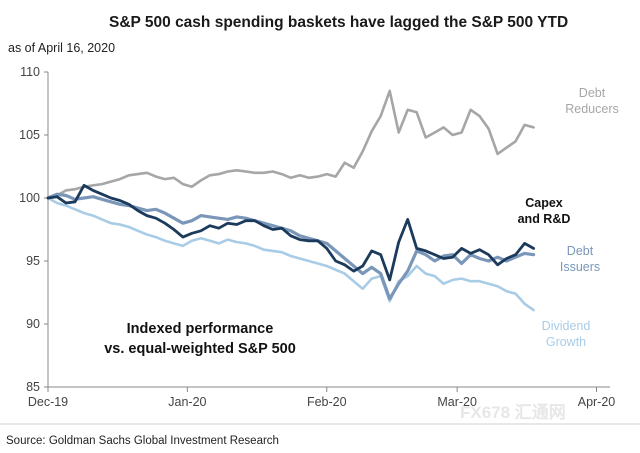  I want to click on x-tick-label: Jan-20, so click(187, 402).